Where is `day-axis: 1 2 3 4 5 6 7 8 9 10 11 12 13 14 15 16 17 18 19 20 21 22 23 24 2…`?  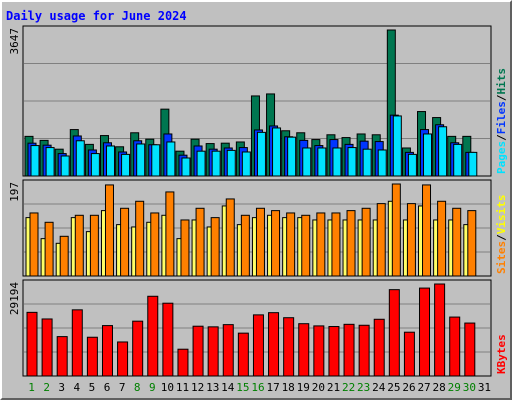
day-axis: 1 2 3 4 5 6 7 8 9 10 11 12 13 14 15 16 17 18 19 20 21 22 23 24 2… is located at coordinates (259, 387).